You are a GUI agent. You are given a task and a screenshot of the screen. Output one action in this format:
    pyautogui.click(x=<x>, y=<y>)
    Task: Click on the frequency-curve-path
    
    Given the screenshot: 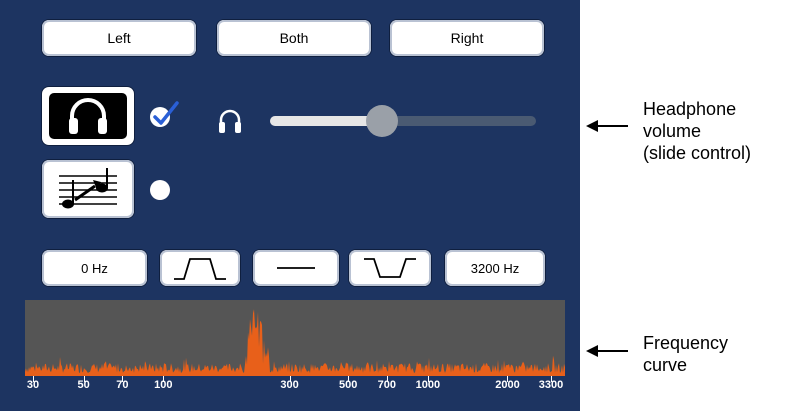 What is the action you would take?
    pyautogui.click(x=295, y=342)
    